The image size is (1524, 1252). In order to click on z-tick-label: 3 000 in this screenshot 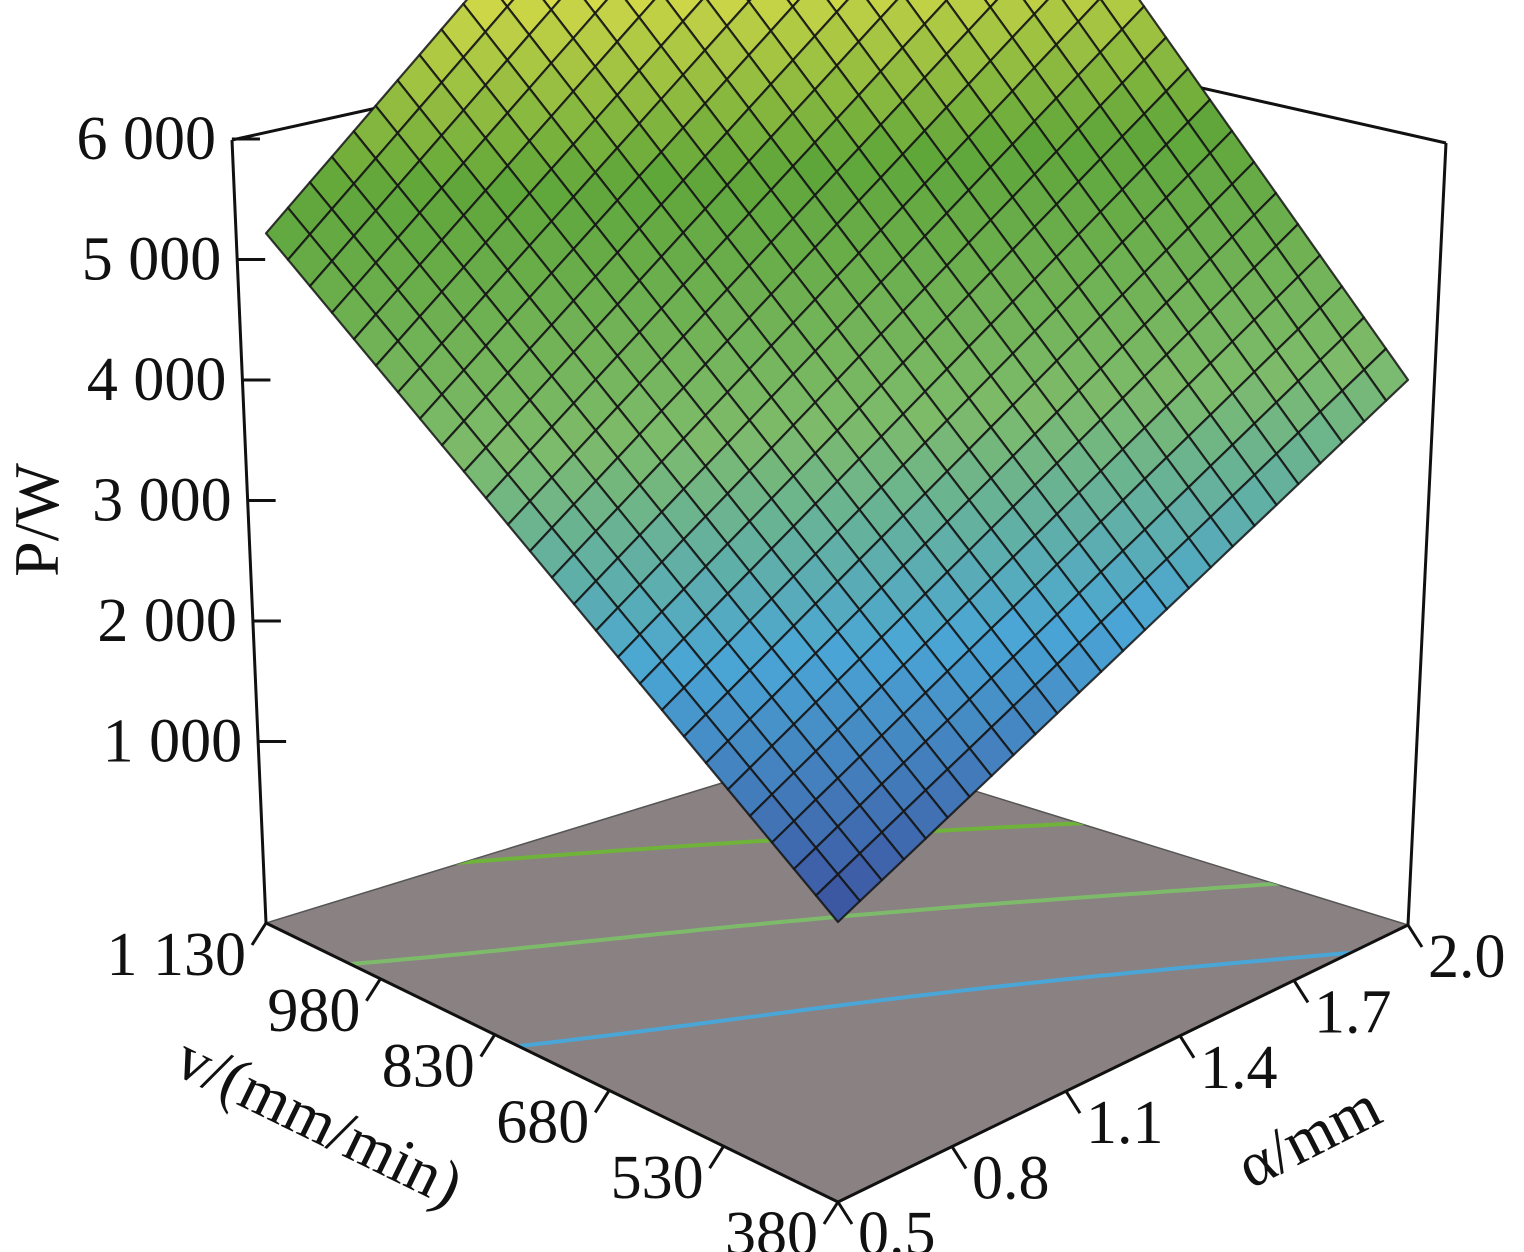, I will do `click(162, 501)`.